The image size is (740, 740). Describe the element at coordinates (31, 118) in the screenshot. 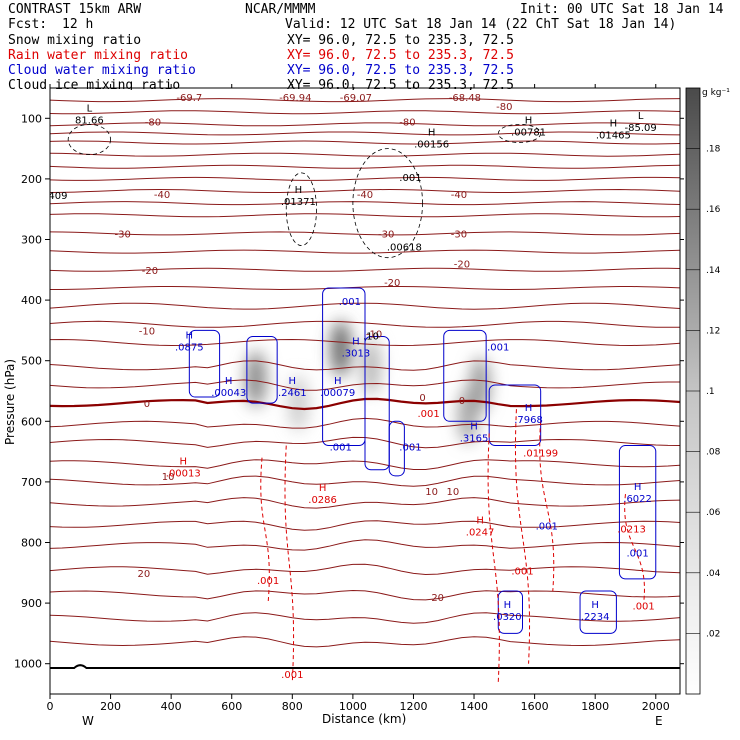

I see `y-tick-label: 100` at that location.